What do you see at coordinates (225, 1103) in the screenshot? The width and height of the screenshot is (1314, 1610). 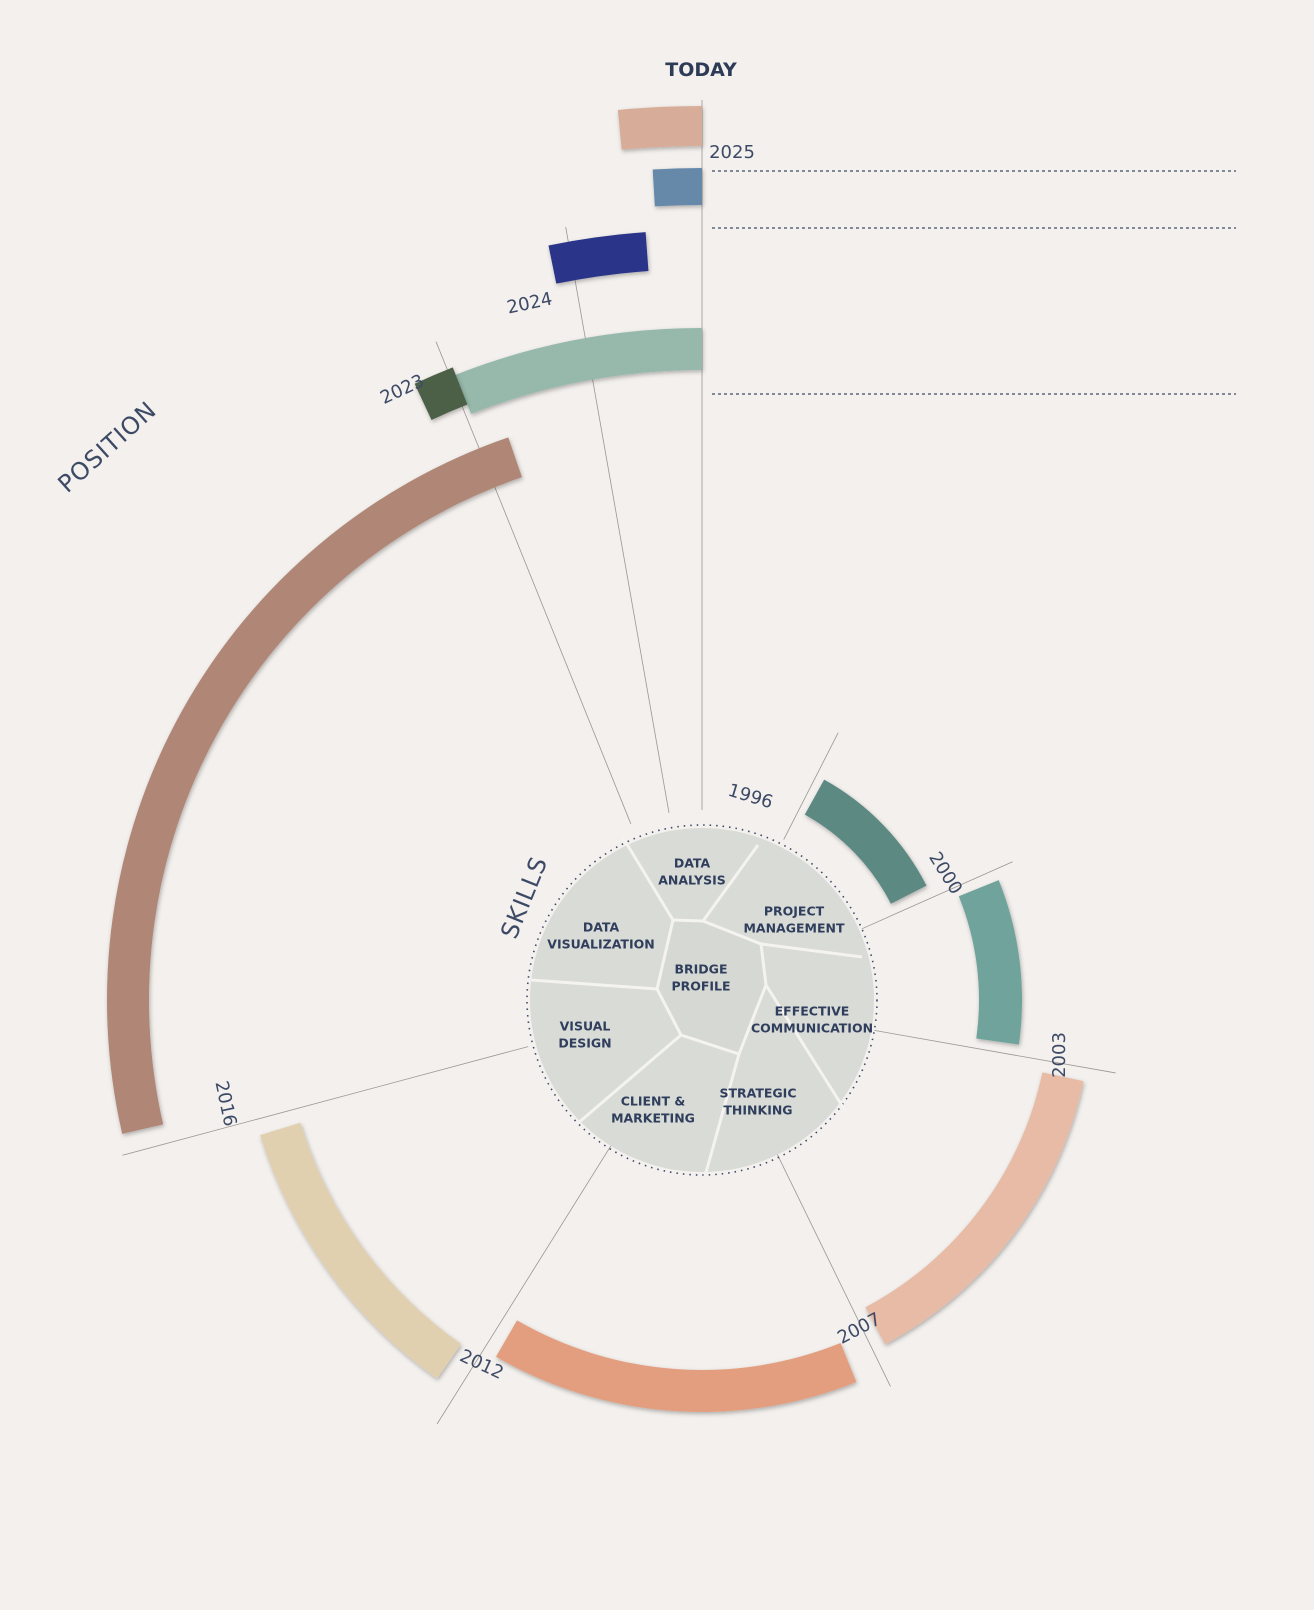 I see `year-label-2016: 2016` at bounding box center [225, 1103].